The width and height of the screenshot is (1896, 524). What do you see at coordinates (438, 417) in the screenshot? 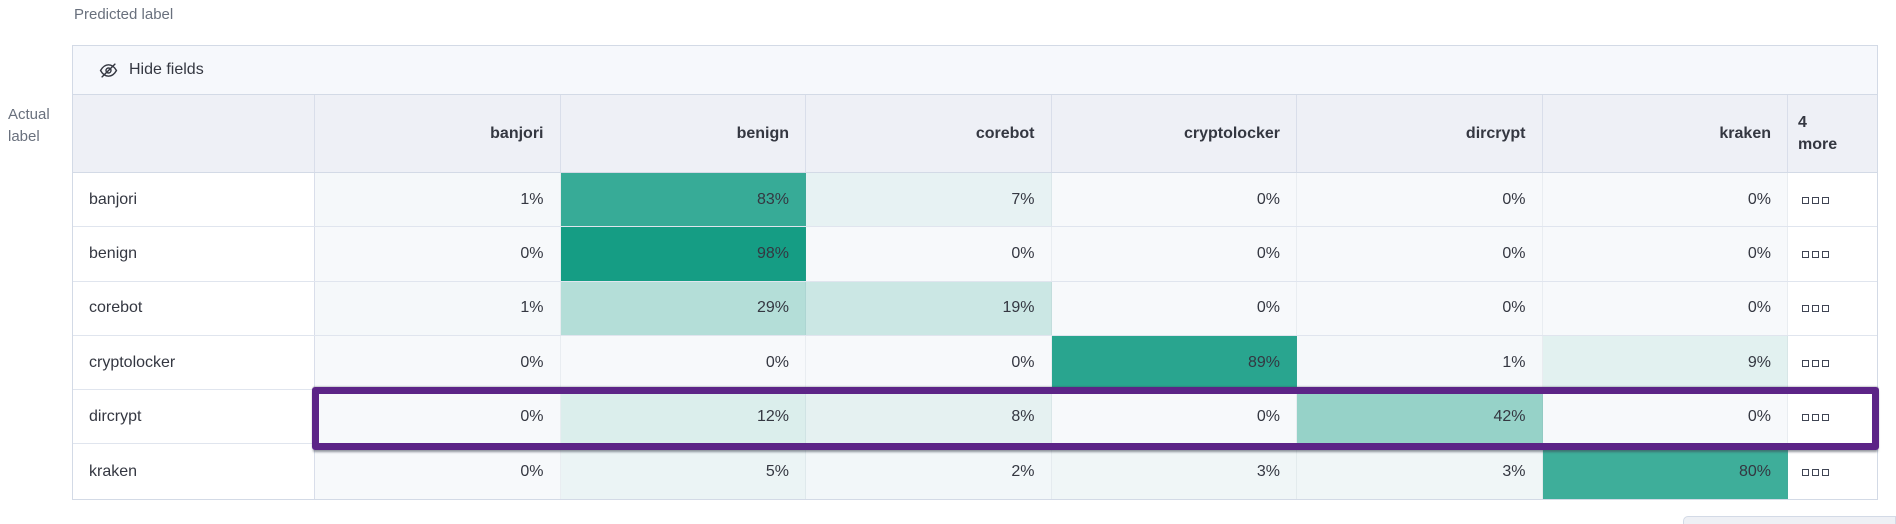
I see `matrix-cell-dircrypt-banjori: 0%` at bounding box center [438, 417].